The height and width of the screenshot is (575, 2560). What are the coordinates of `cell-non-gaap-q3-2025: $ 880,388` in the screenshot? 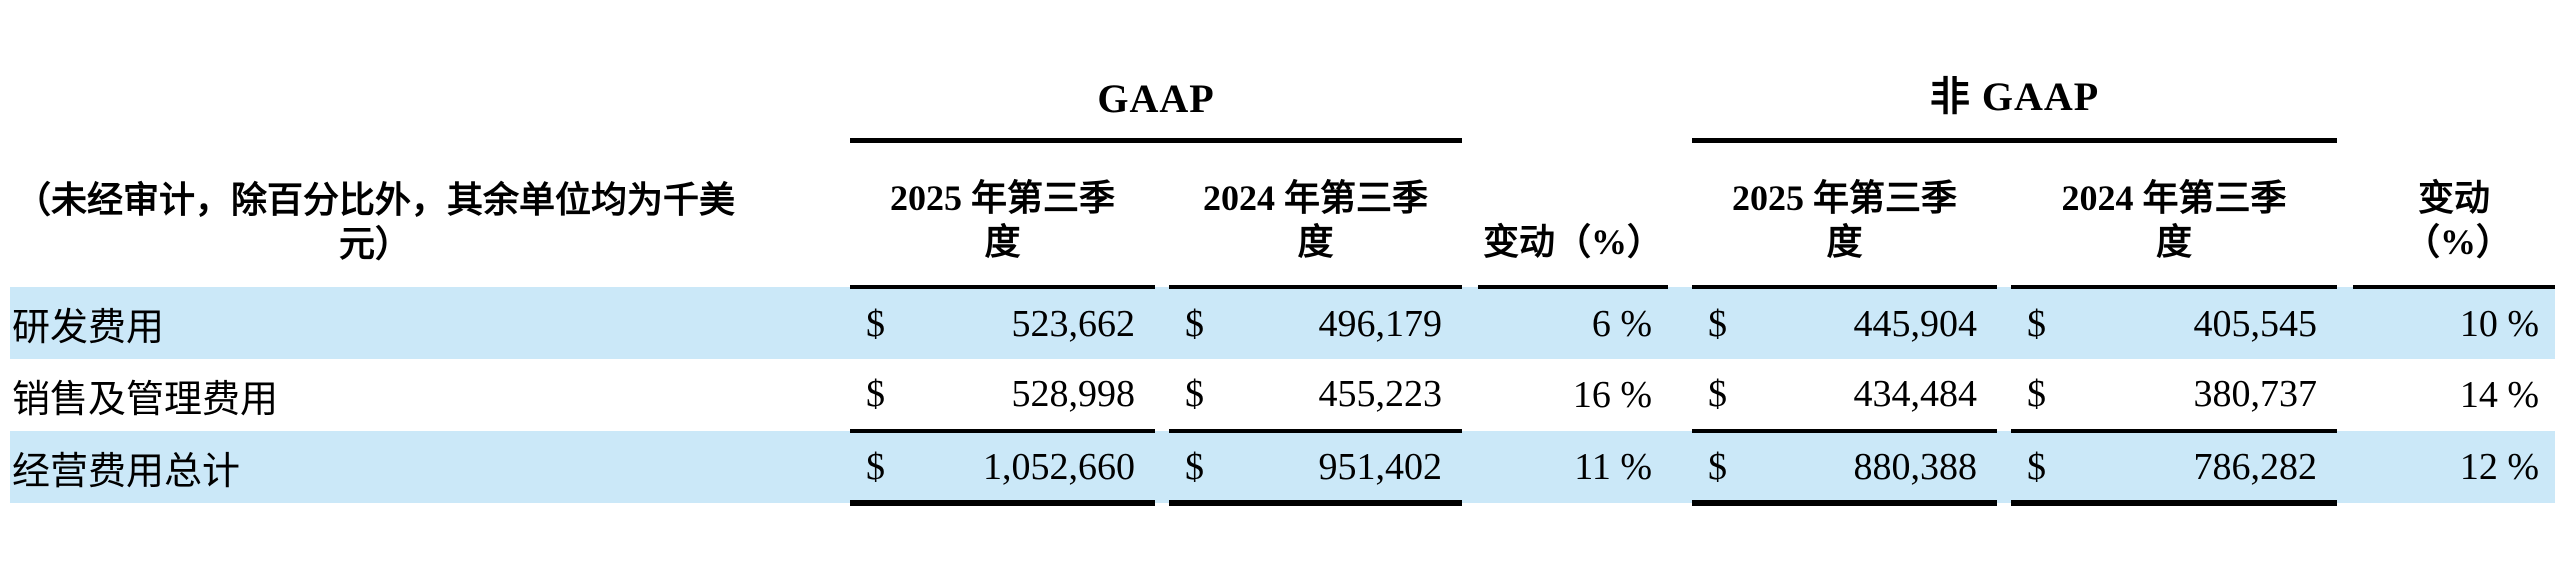 It's located at (1844, 468).